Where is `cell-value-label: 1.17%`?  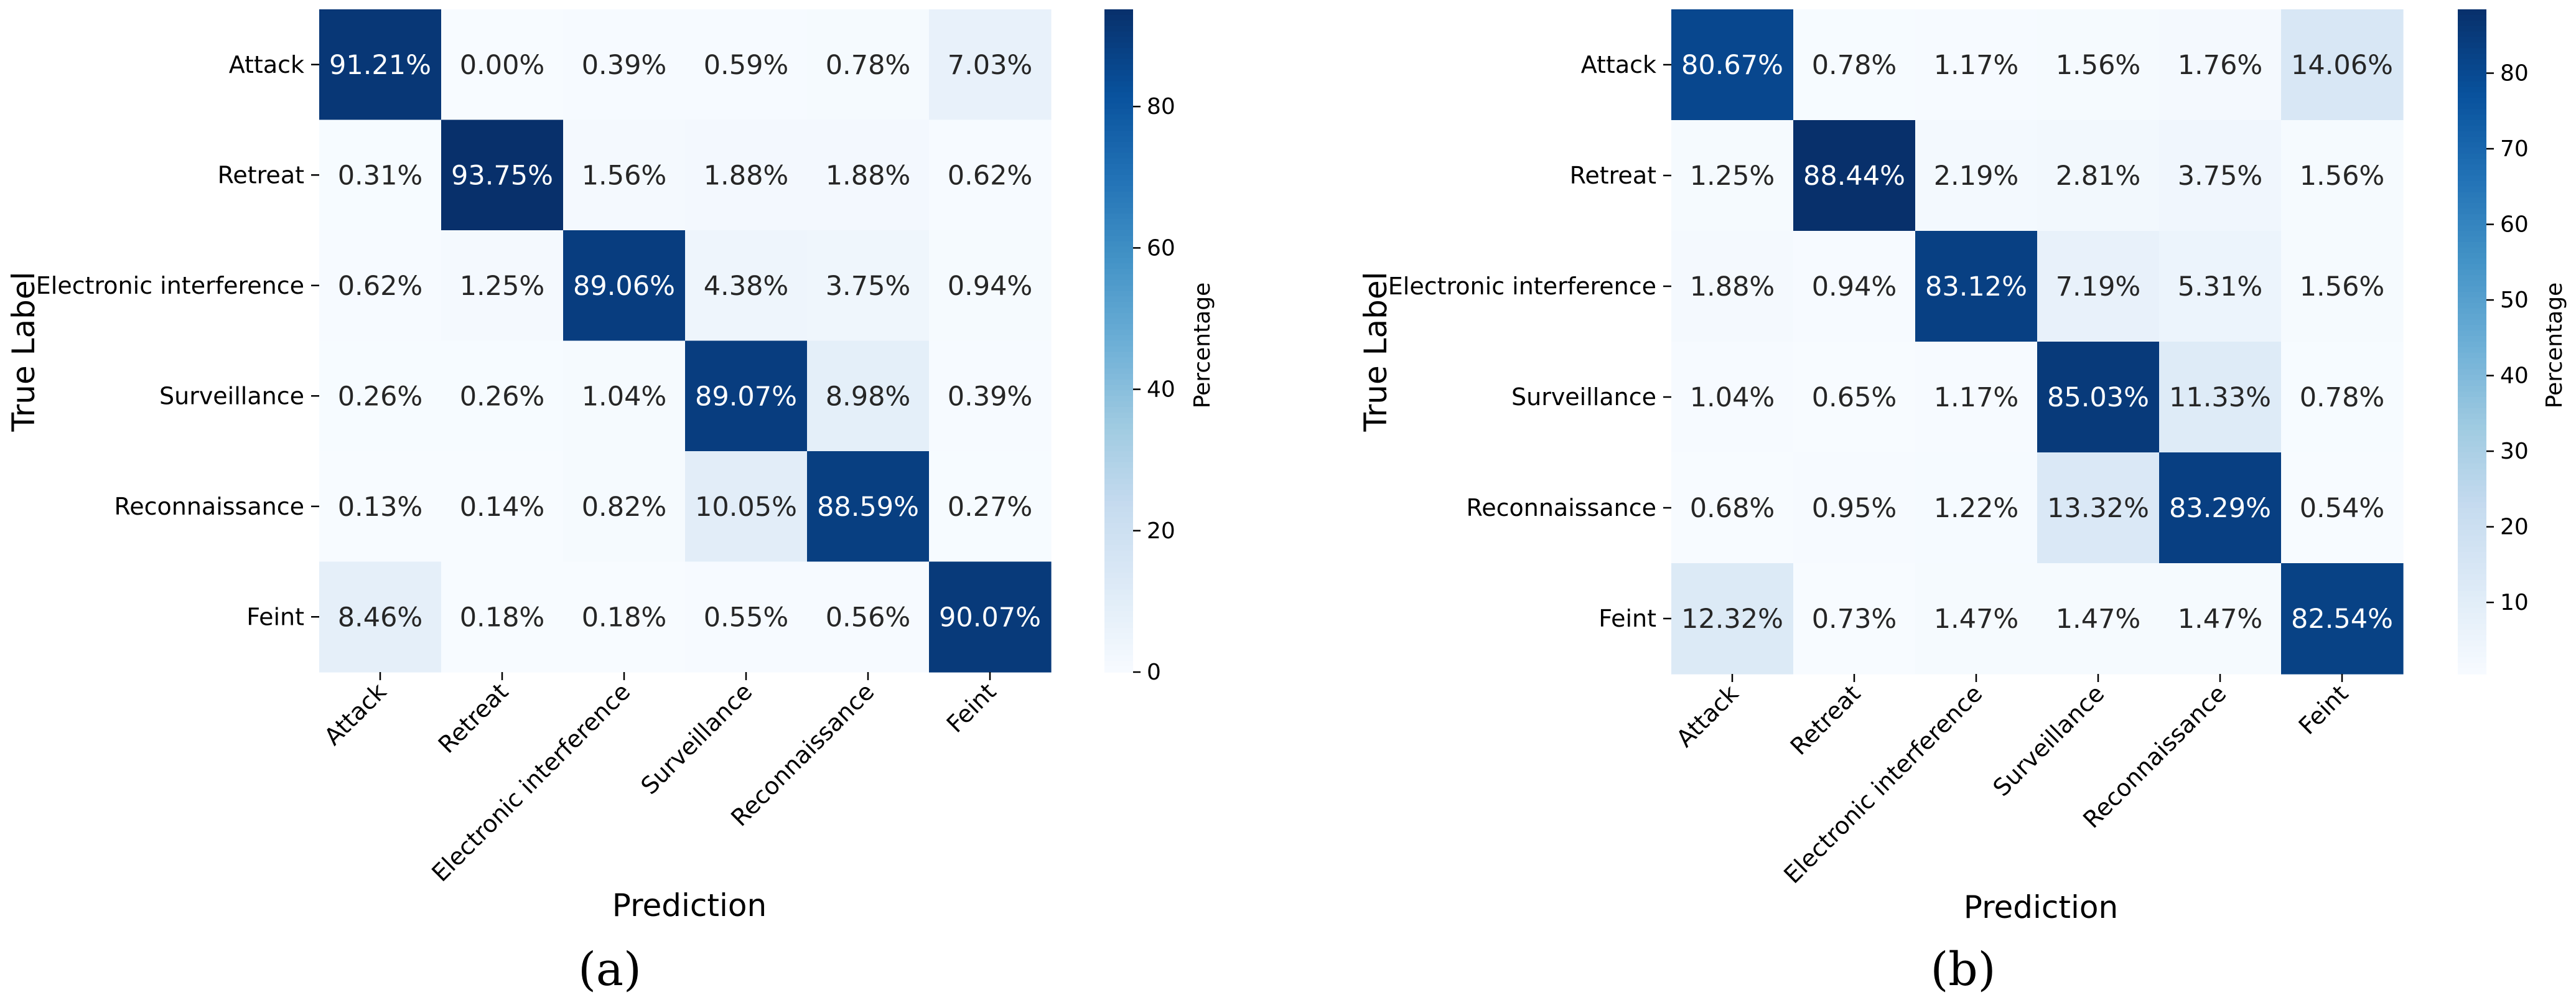
cell-value-label: 1.17% is located at coordinates (1977, 397).